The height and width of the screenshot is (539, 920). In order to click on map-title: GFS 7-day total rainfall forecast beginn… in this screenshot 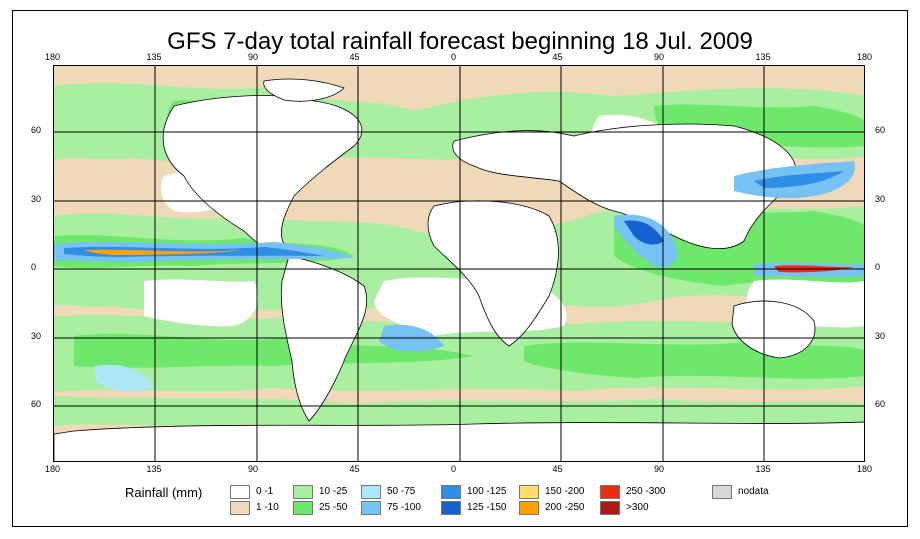, I will do `click(460, 41)`.